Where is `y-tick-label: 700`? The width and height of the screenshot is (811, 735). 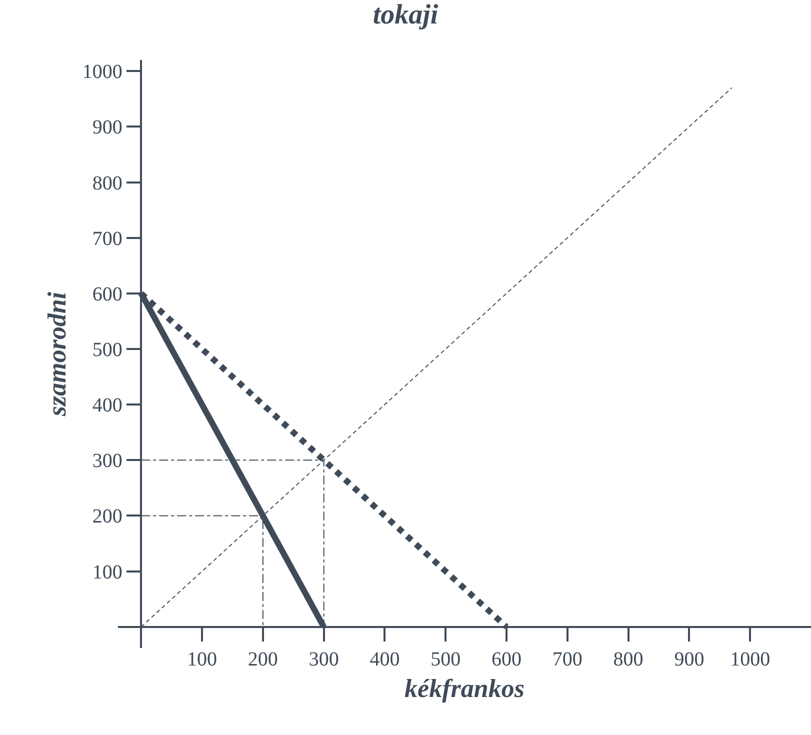 y-tick-label: 700 is located at coordinates (107, 239).